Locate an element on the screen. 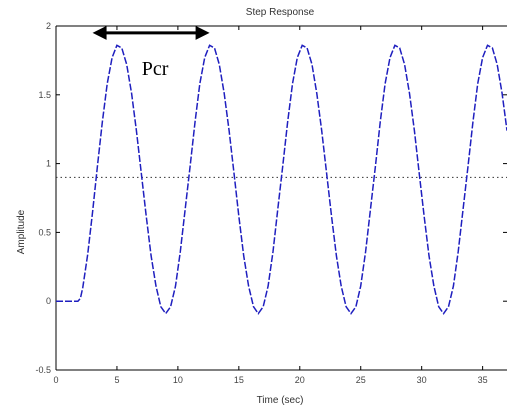 The image size is (507, 408). x-tick-label: 30 is located at coordinates (422, 380).